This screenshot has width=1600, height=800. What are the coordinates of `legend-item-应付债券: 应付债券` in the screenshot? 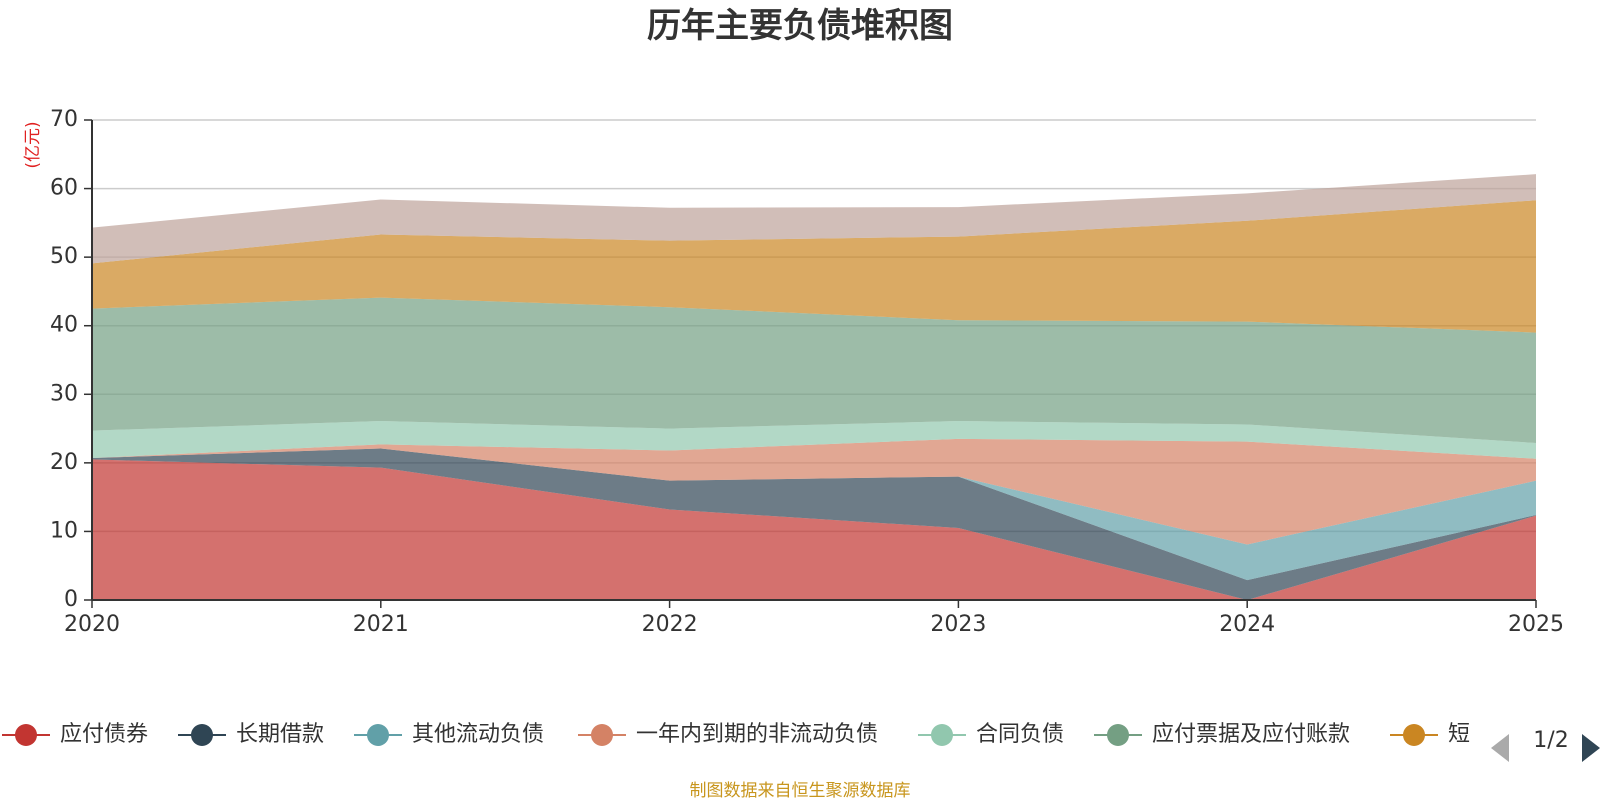 It's located at (75, 734).